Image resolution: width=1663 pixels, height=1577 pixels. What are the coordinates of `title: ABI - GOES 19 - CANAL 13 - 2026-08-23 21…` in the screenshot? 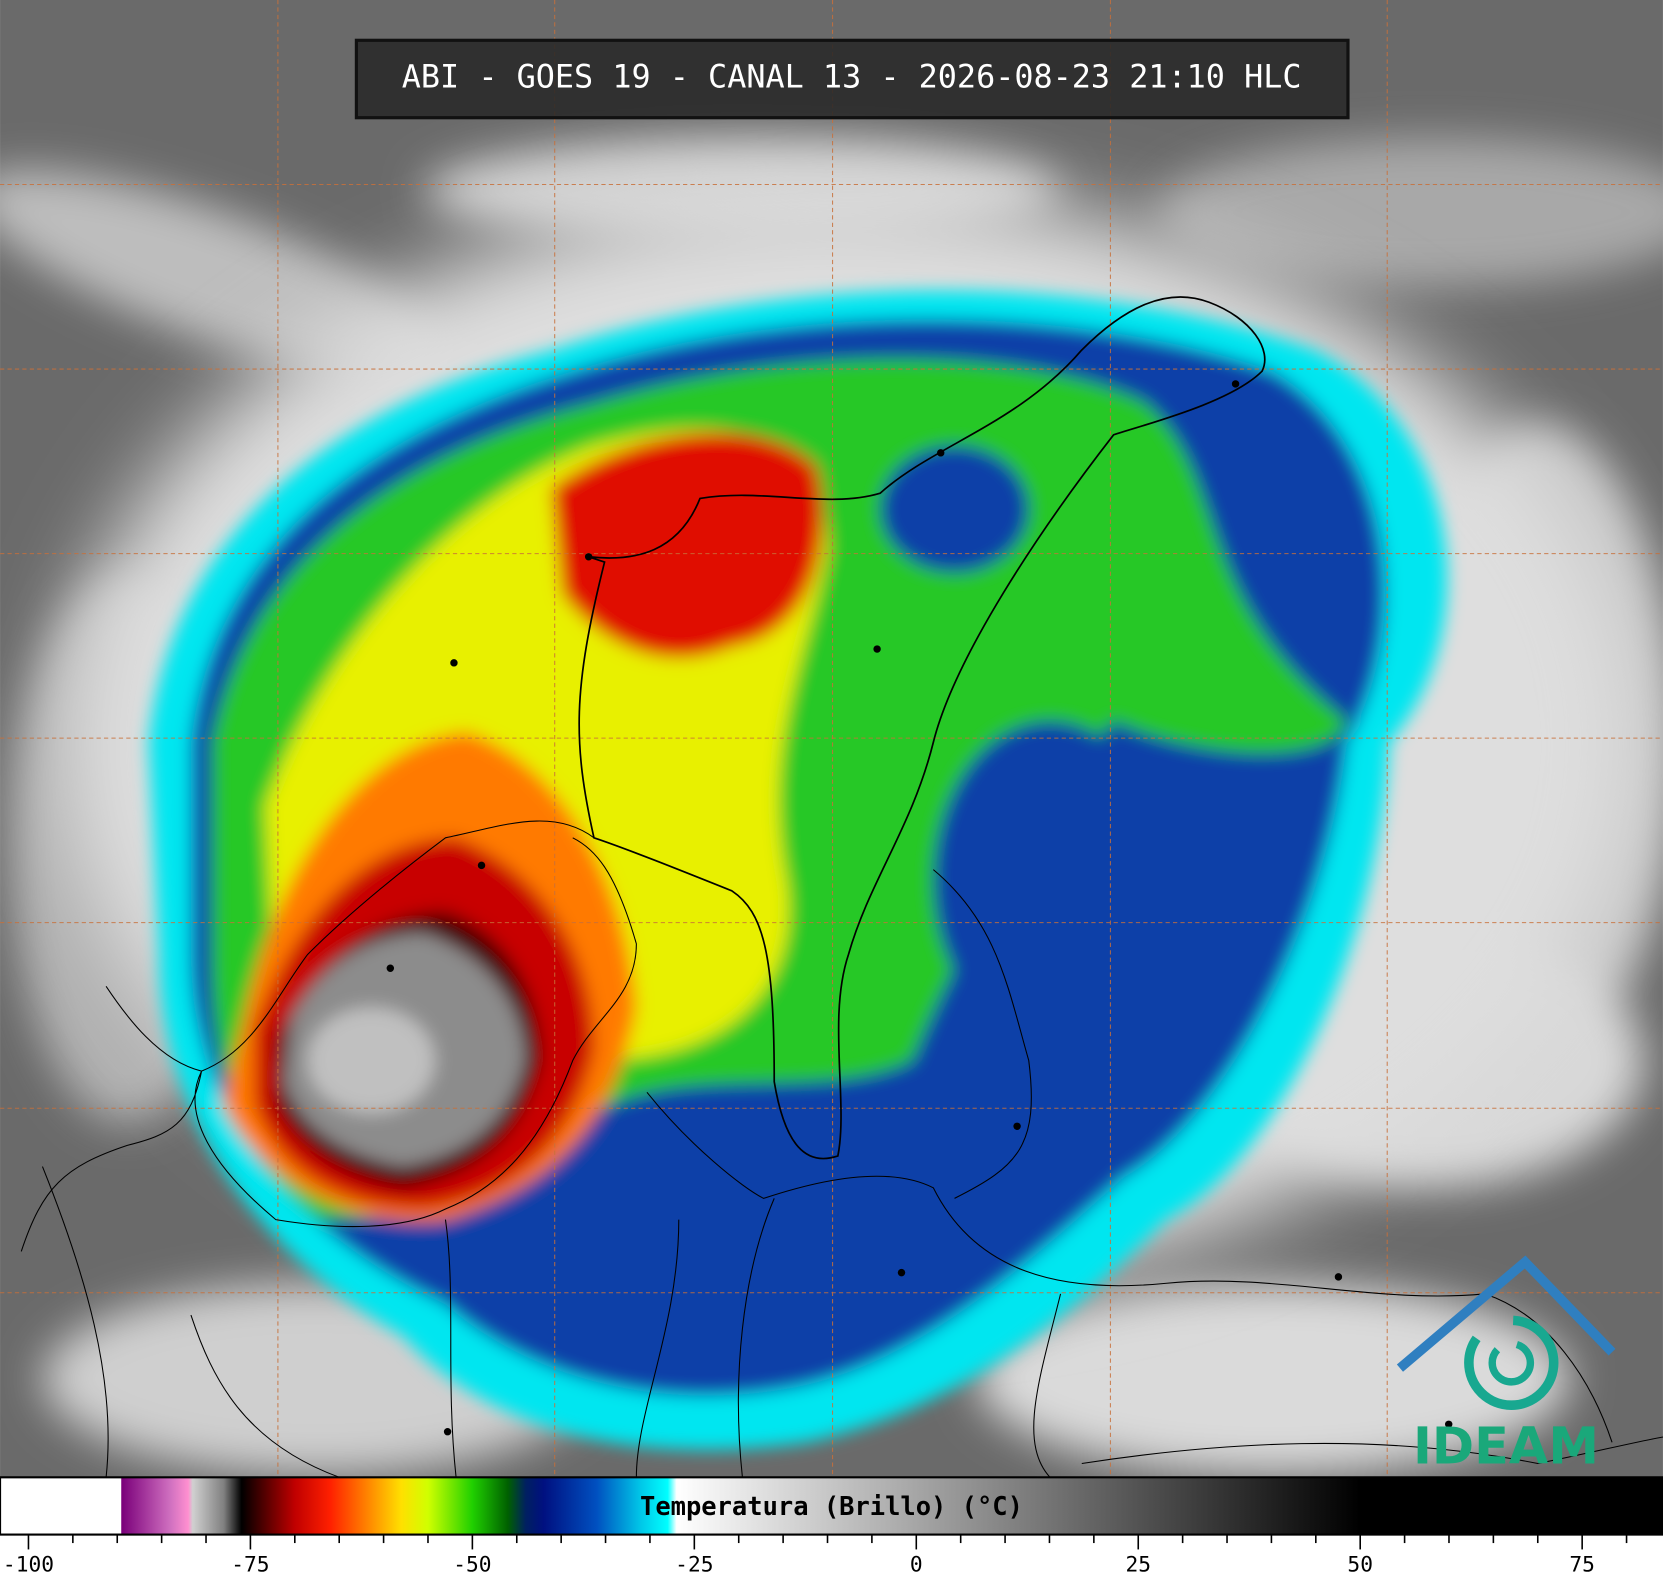 It's located at (852, 76).